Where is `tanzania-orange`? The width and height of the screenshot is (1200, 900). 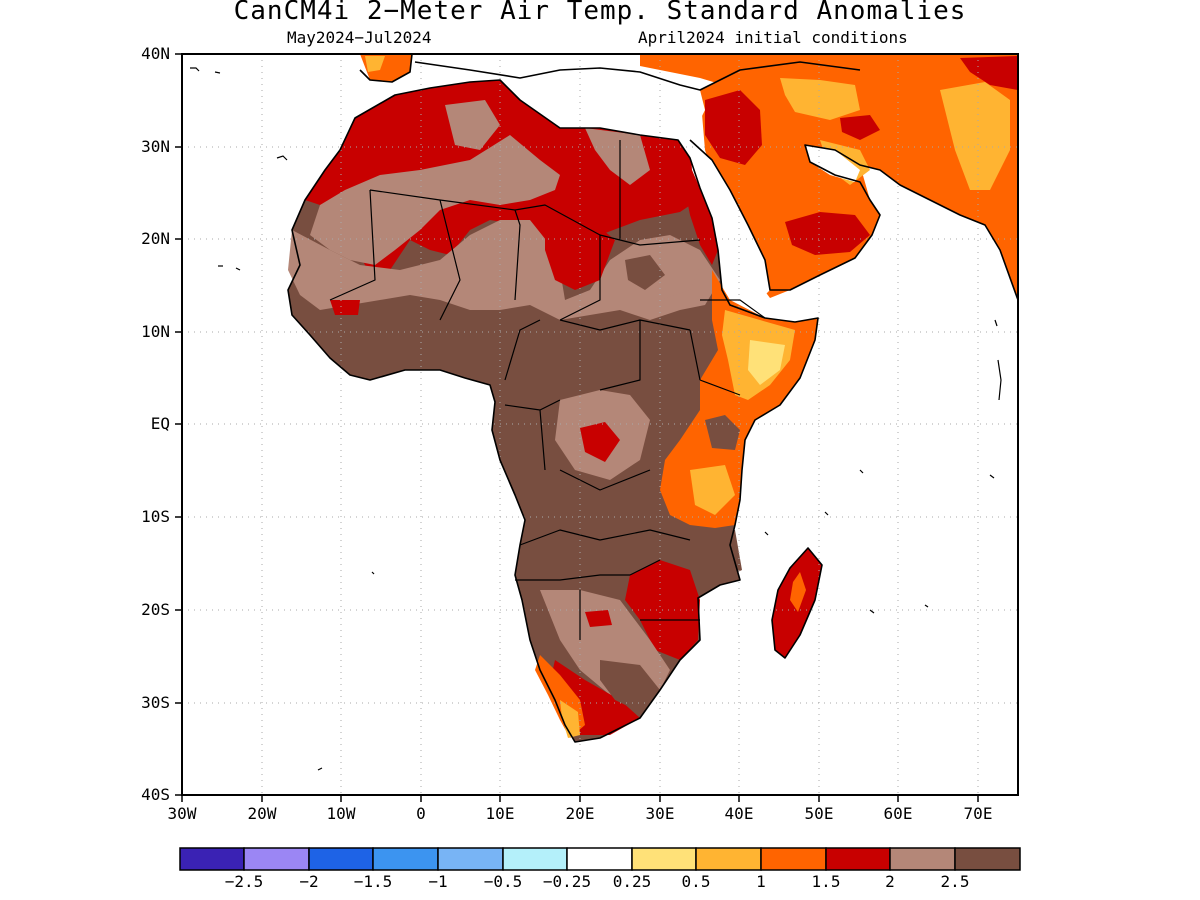 tanzania-orange is located at coordinates (712, 490).